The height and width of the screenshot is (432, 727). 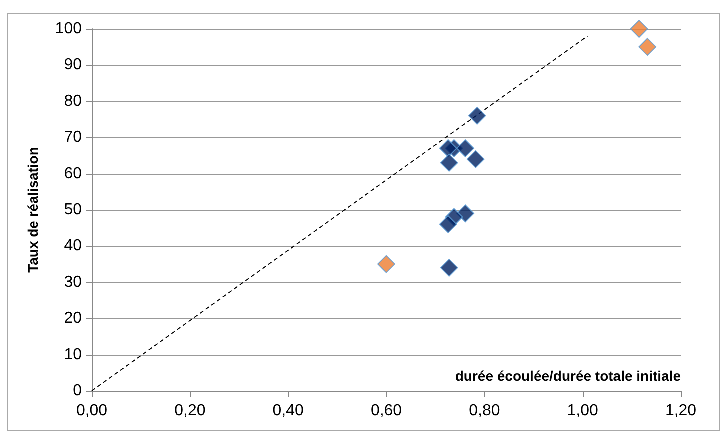 I want to click on x-tick-label: 0,60, so click(x=386, y=411).